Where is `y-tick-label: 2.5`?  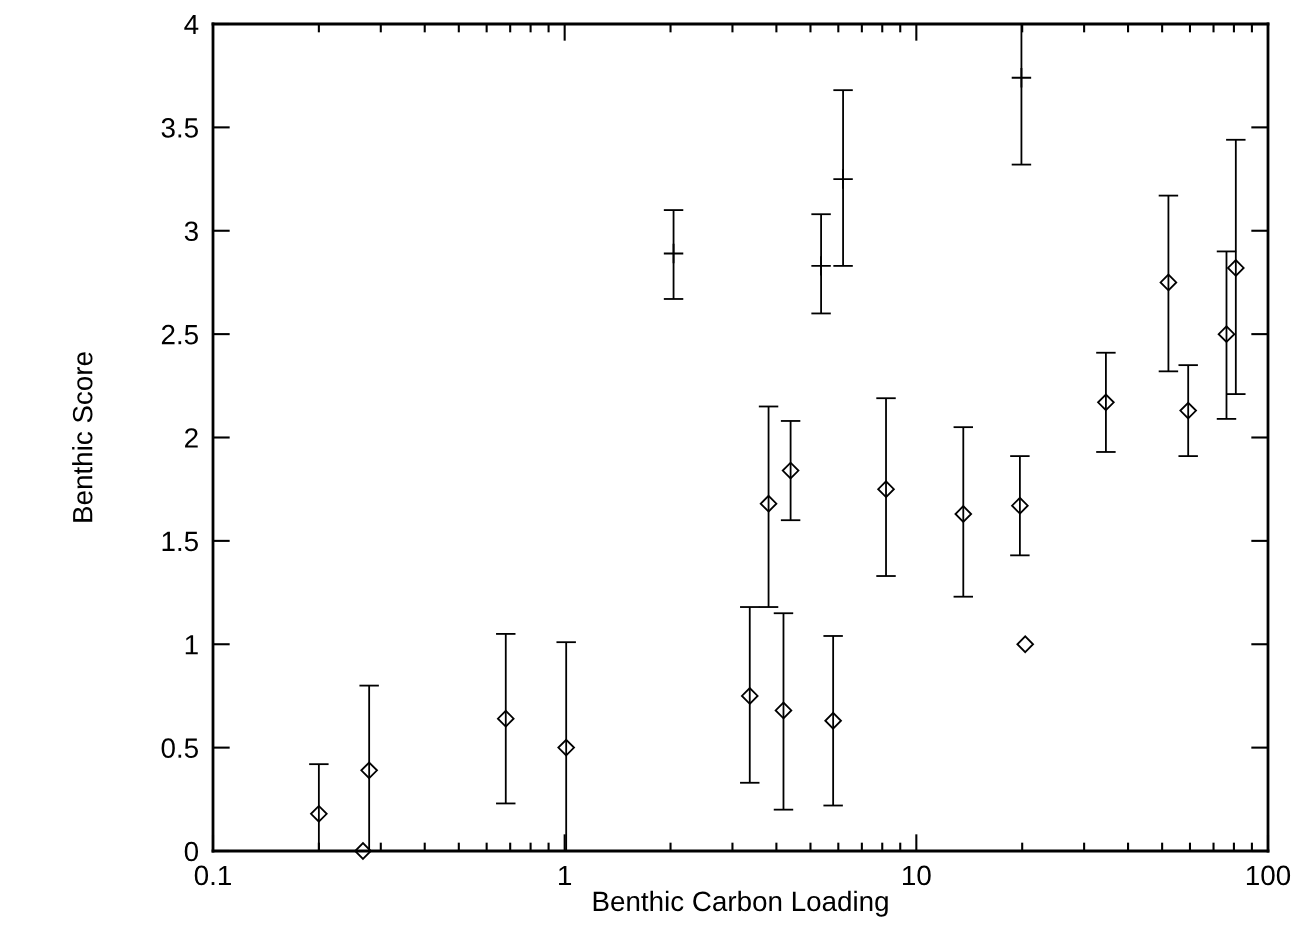 y-tick-label: 2.5 is located at coordinates (179, 334).